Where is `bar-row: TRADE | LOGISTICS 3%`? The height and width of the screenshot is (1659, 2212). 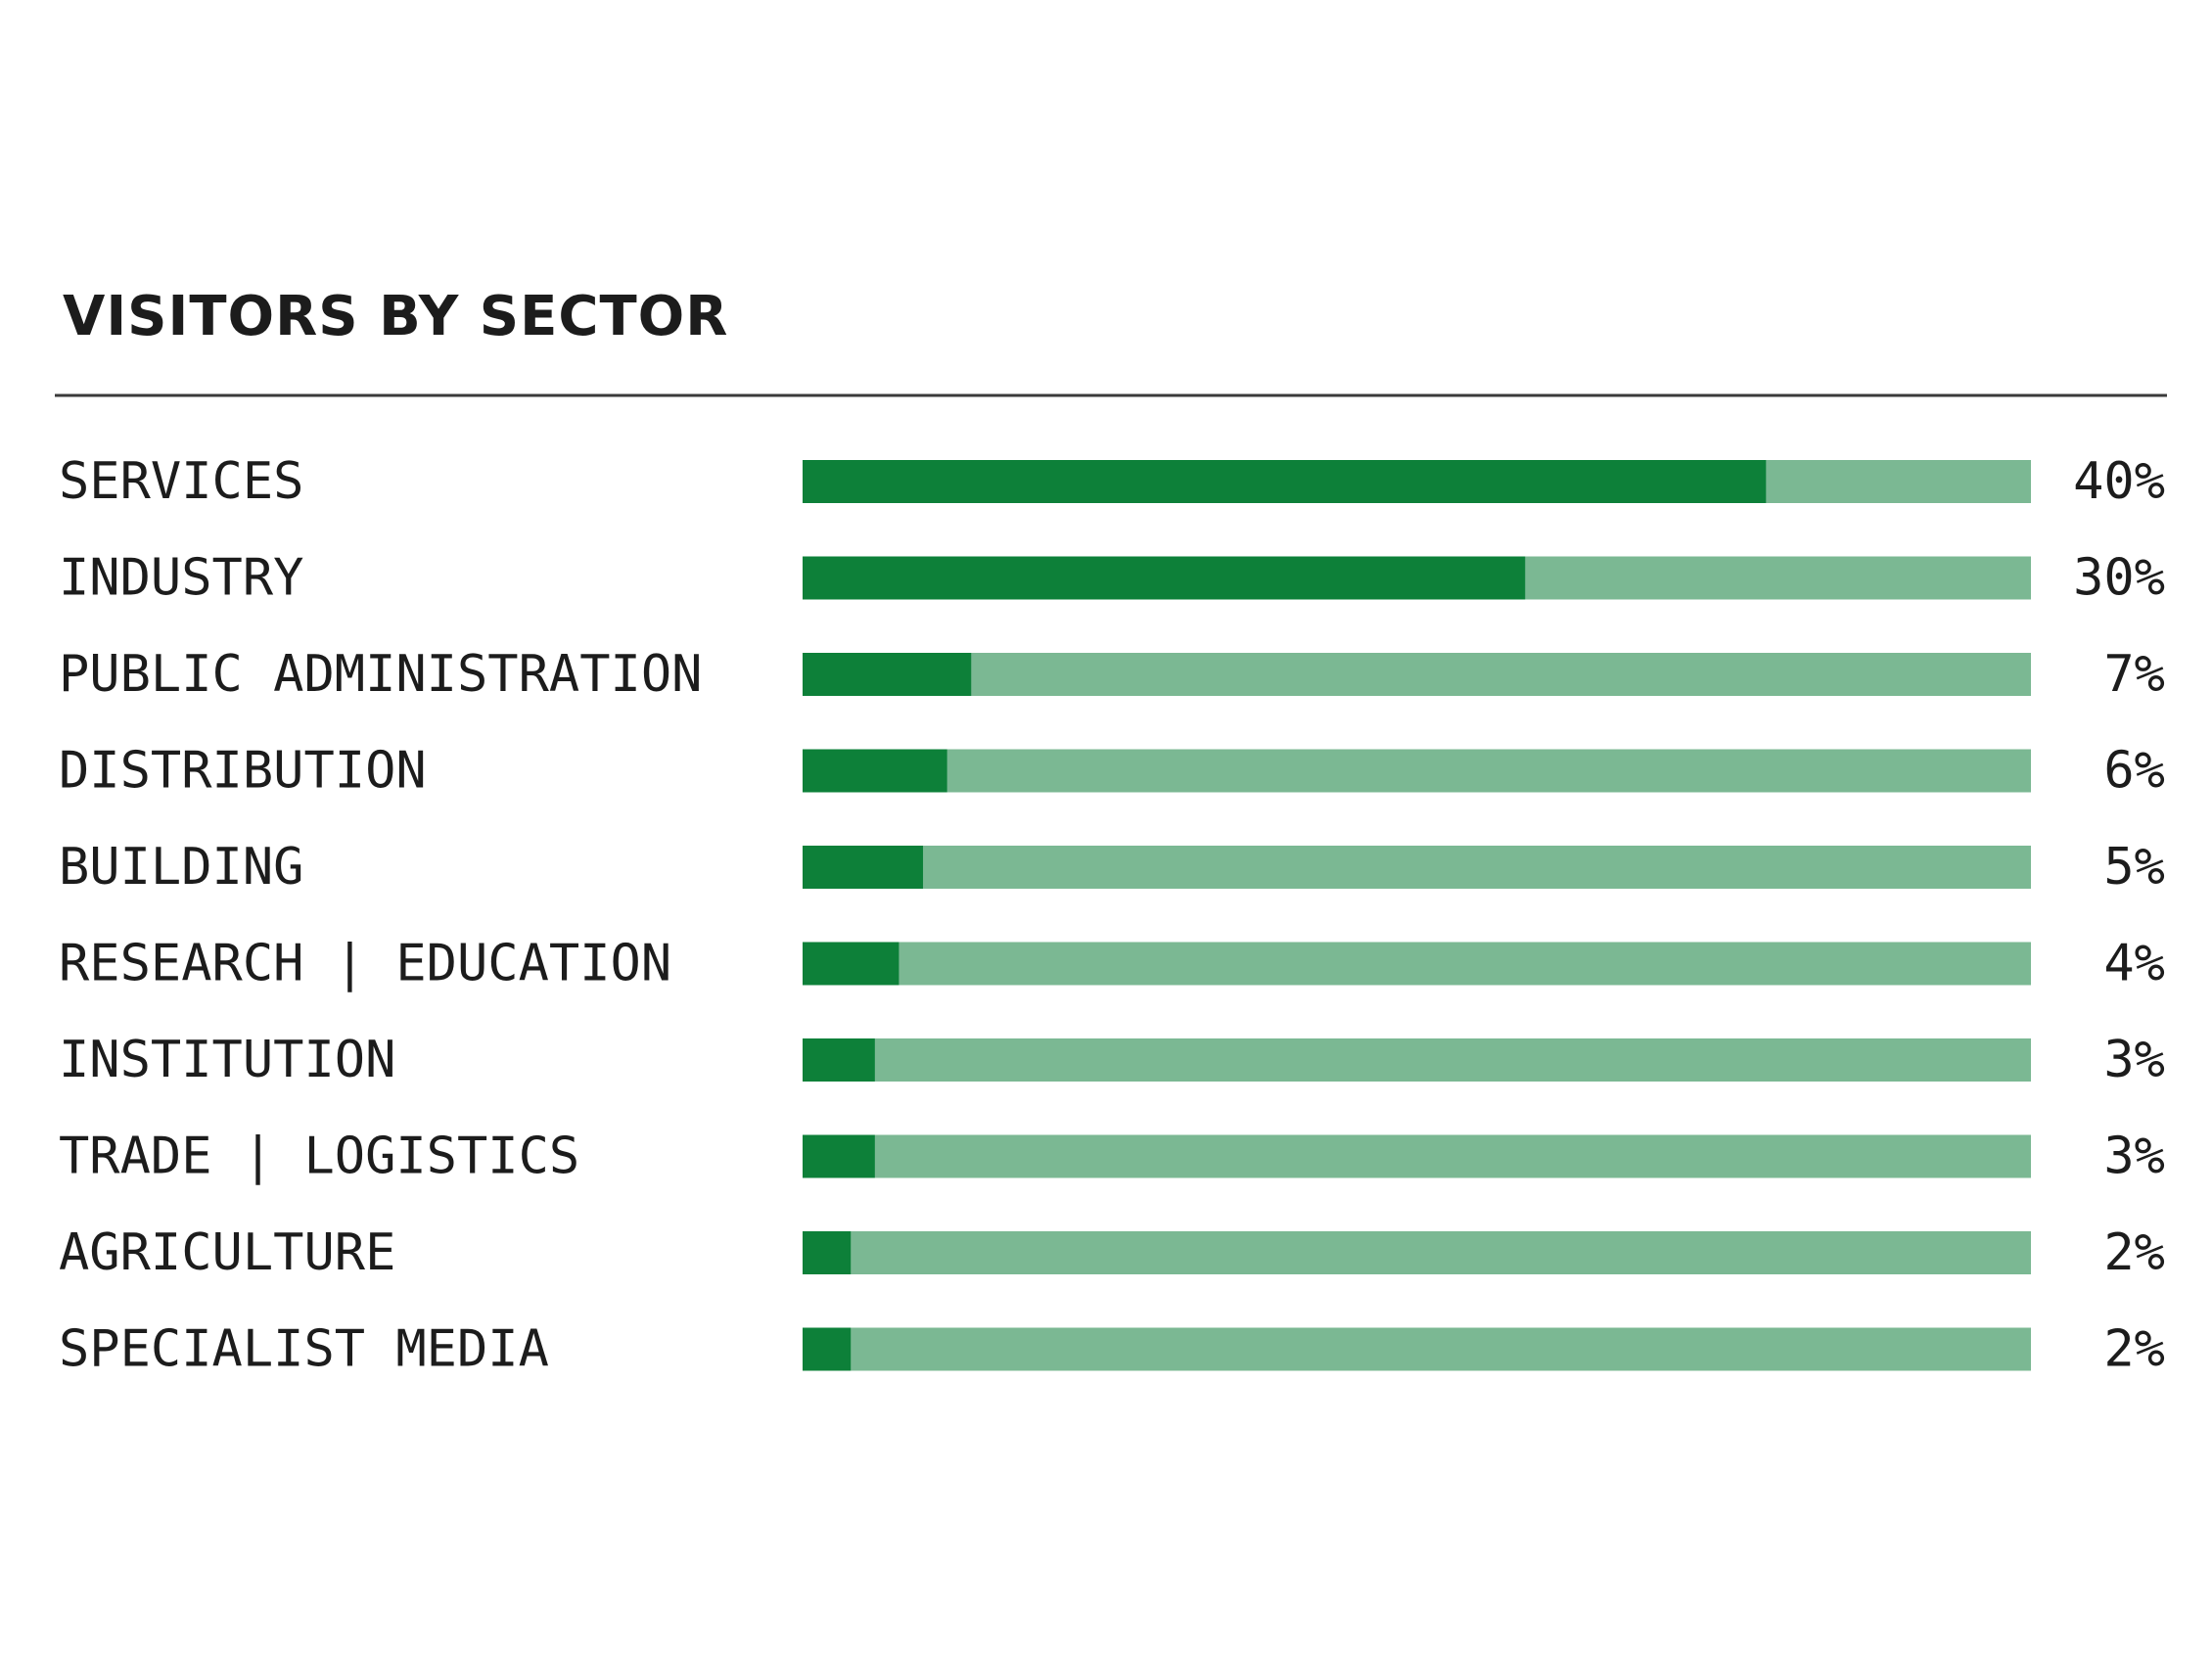 bar-row: TRADE | LOGISTICS 3% is located at coordinates (1112, 1157).